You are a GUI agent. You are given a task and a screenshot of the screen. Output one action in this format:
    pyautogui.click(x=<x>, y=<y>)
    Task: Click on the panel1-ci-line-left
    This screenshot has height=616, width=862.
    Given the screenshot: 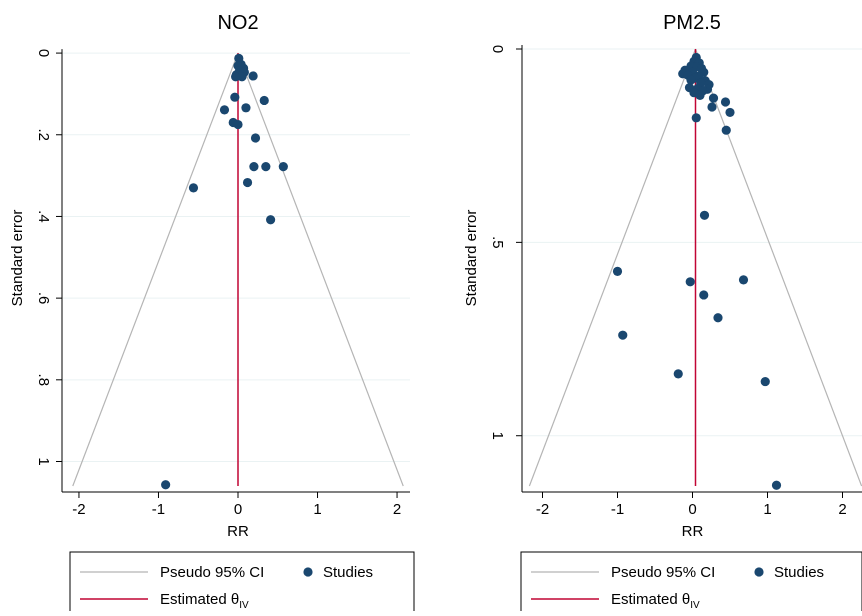 What is the action you would take?
    pyautogui.click(x=155, y=269)
    